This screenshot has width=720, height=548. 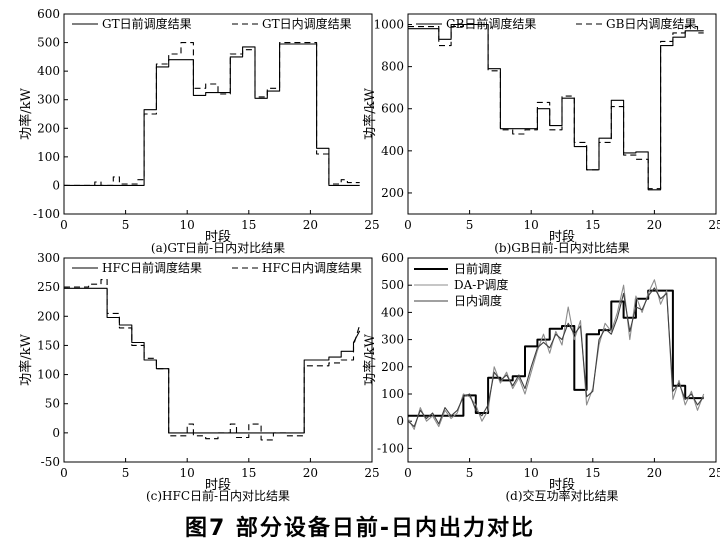 What do you see at coordinates (52, 404) in the screenshot?
I see `y-tick-label: 50` at bounding box center [52, 404].